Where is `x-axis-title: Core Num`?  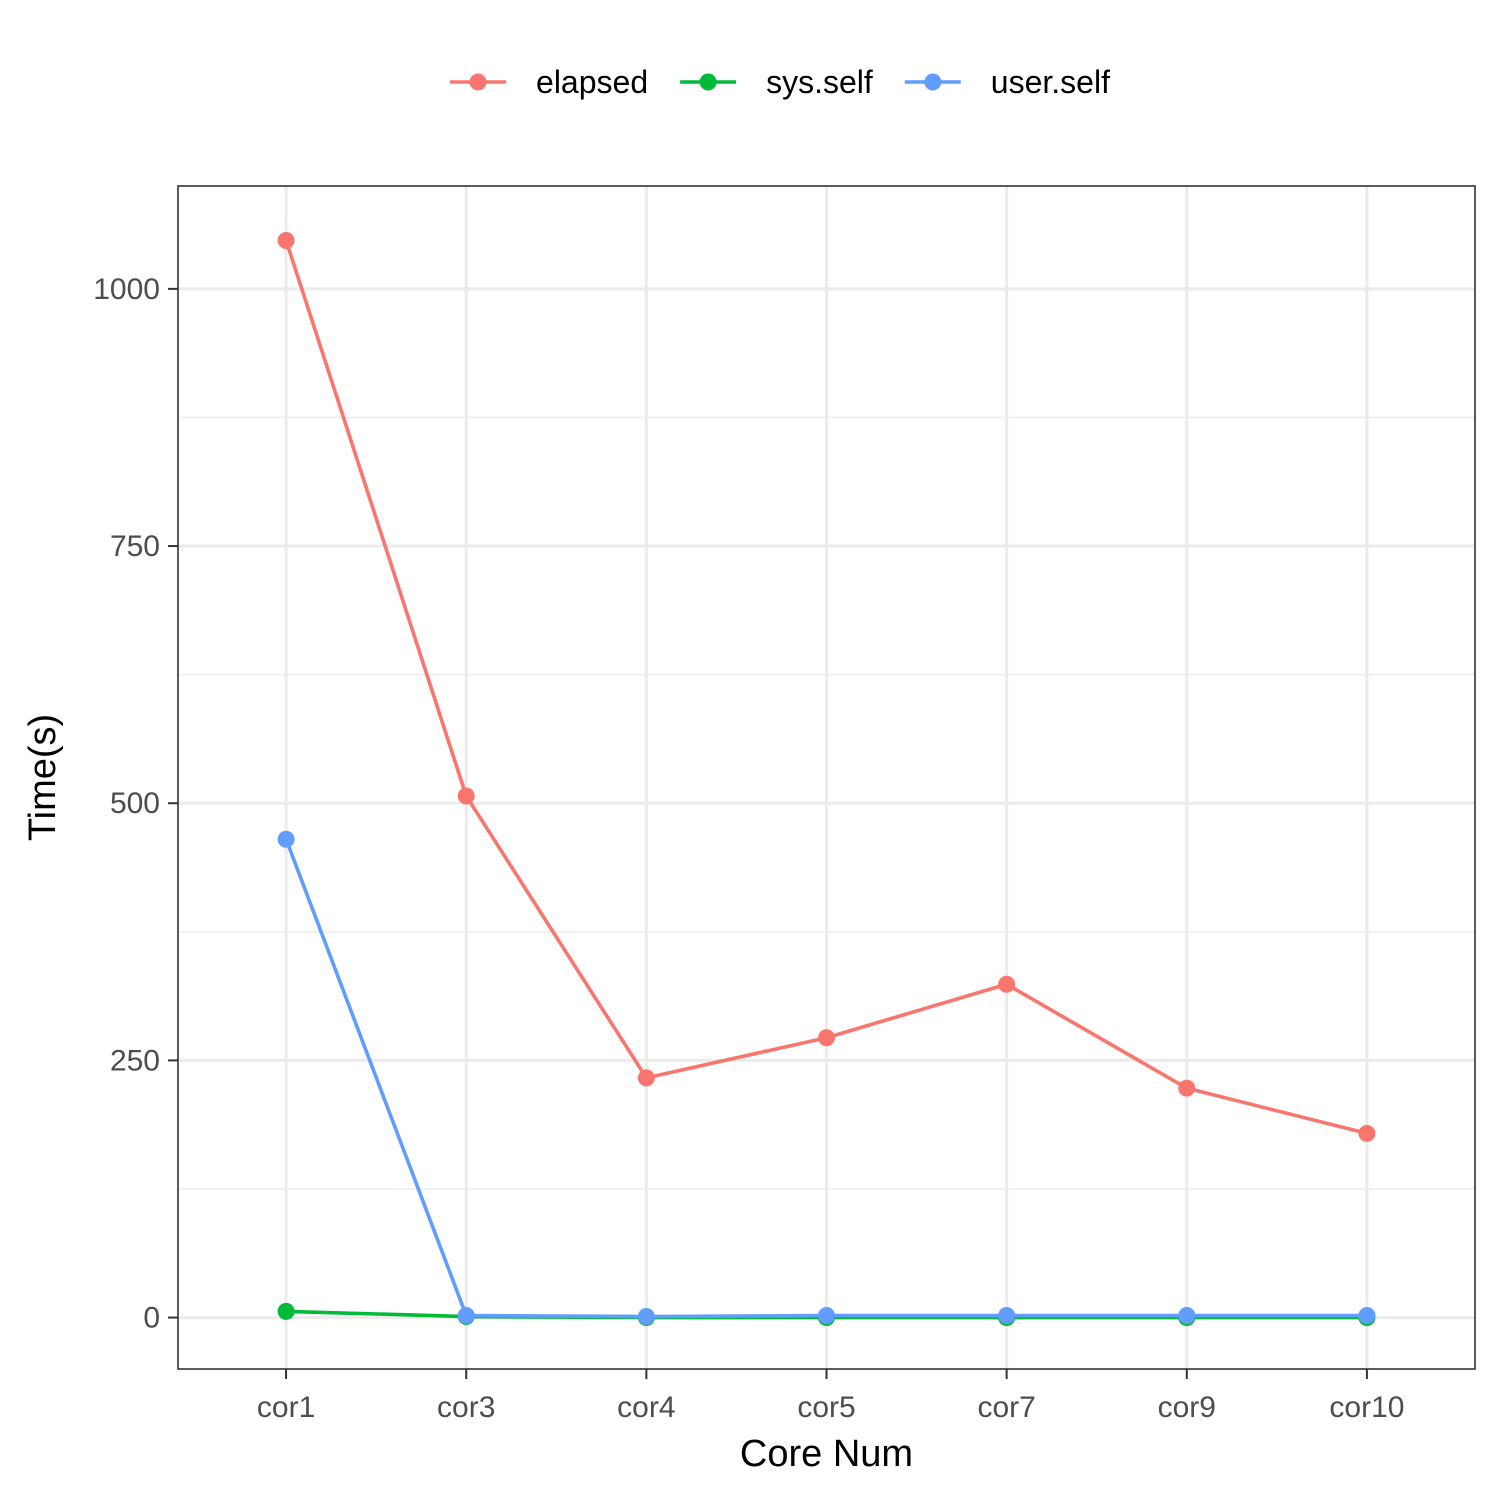
x-axis-title: Core Num is located at coordinates (826, 1454).